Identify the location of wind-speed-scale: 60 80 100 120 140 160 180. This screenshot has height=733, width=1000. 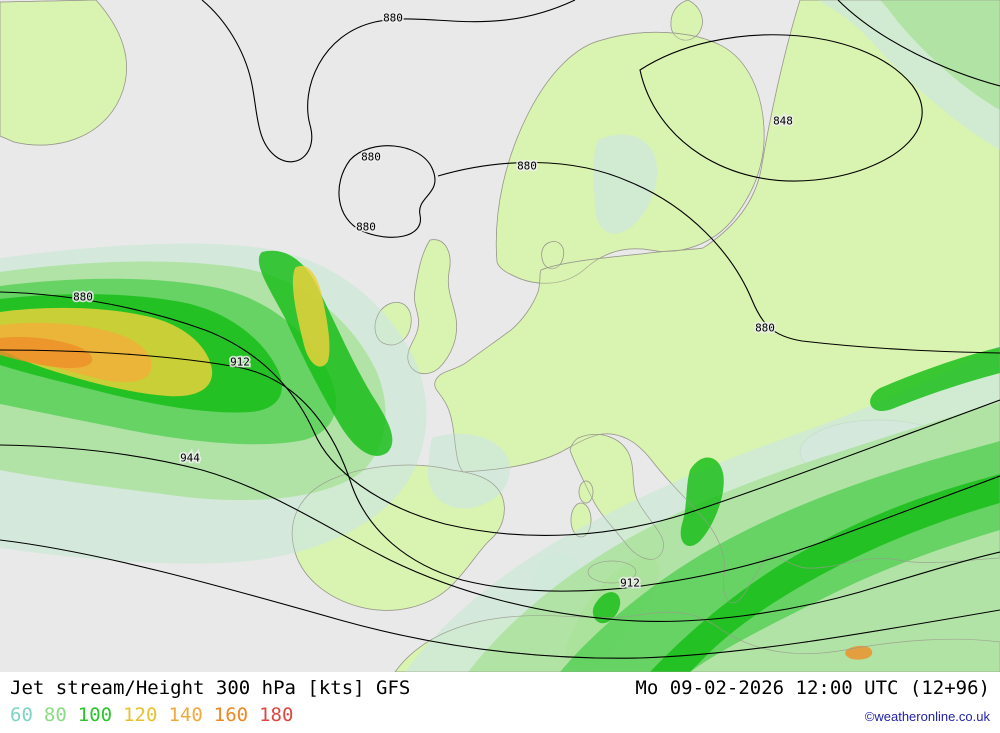
(157, 715).